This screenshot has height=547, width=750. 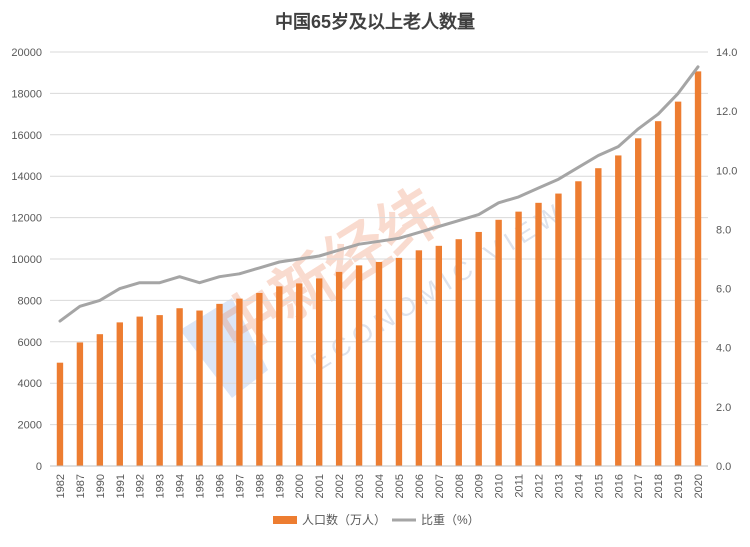 What do you see at coordinates (379, 364) in the screenshot?
I see `bar-2004` at bounding box center [379, 364].